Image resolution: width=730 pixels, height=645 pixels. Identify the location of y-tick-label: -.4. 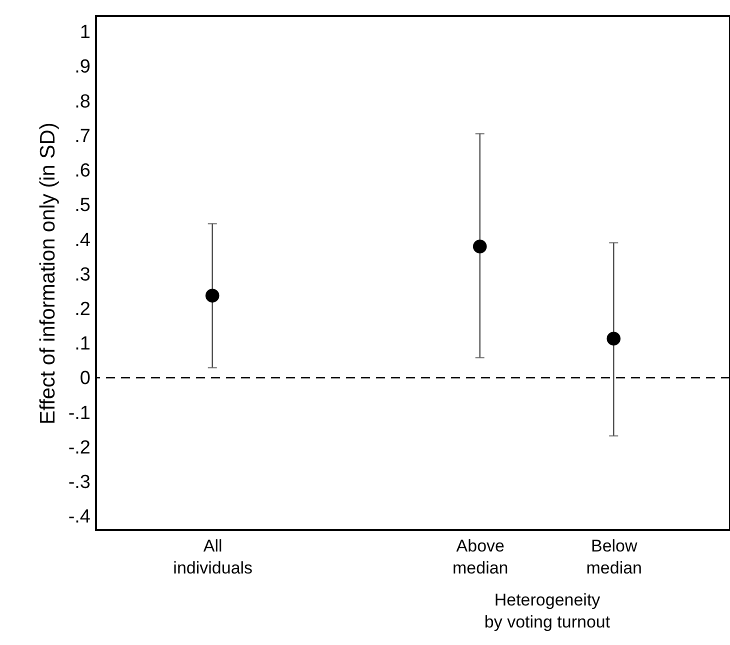
(79, 517).